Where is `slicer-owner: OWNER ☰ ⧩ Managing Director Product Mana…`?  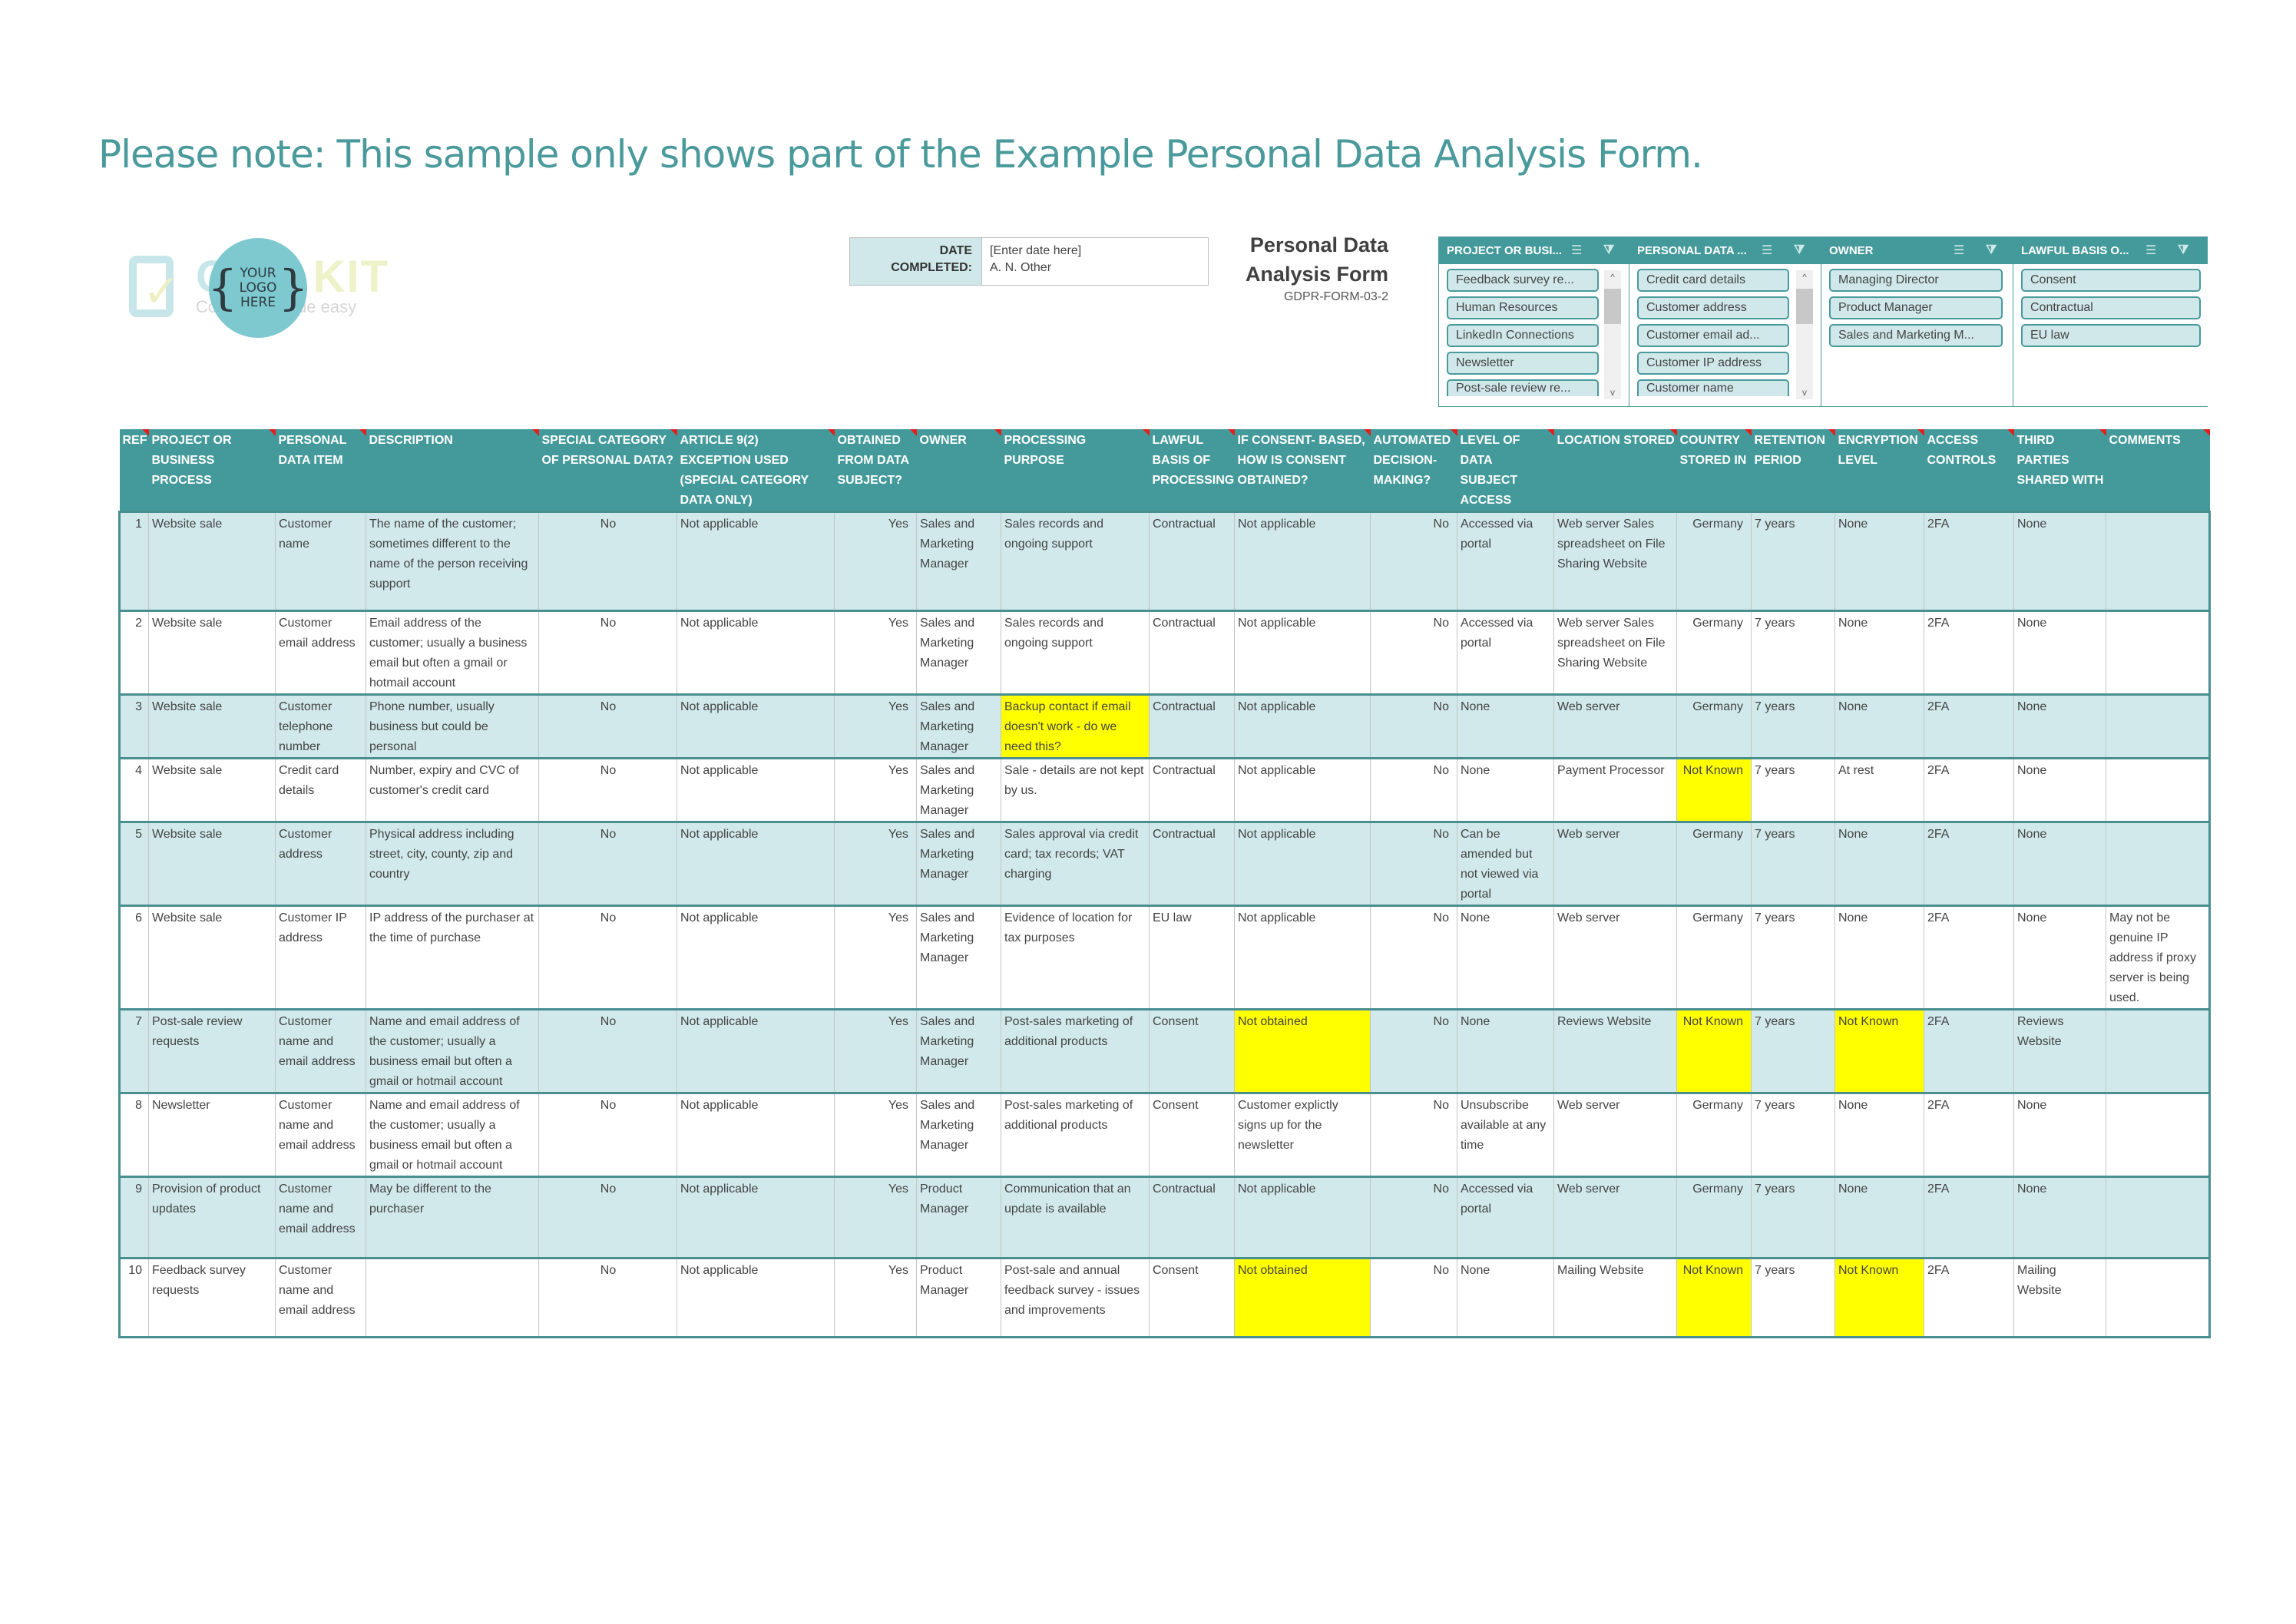
slicer-owner: OWNER ☰ ⧩ Managing Director Product Mana… is located at coordinates (1917, 321).